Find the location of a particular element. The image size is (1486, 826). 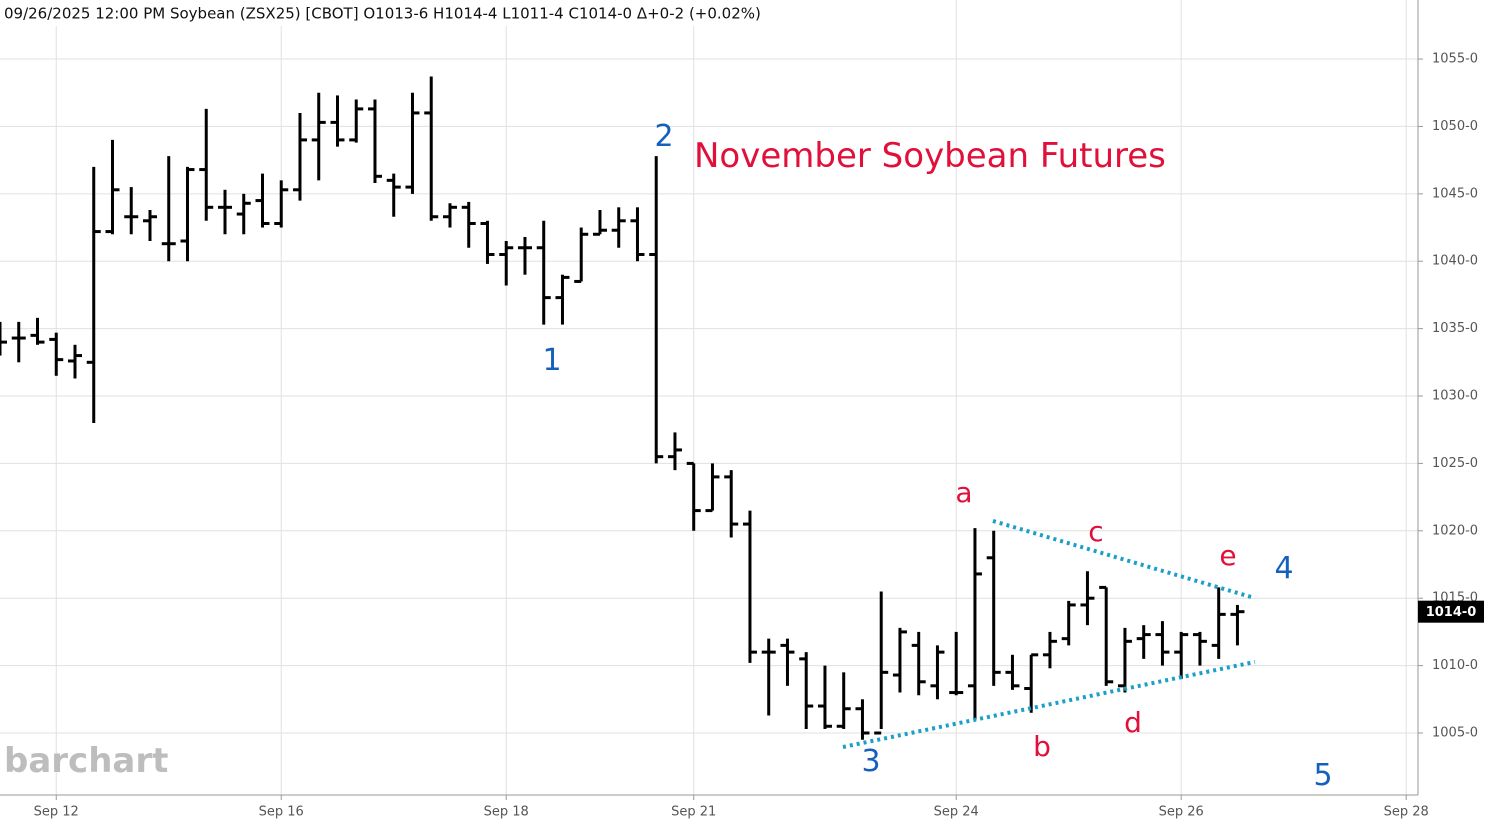

y-tick-label: 1050-0 is located at coordinates (1455, 126).